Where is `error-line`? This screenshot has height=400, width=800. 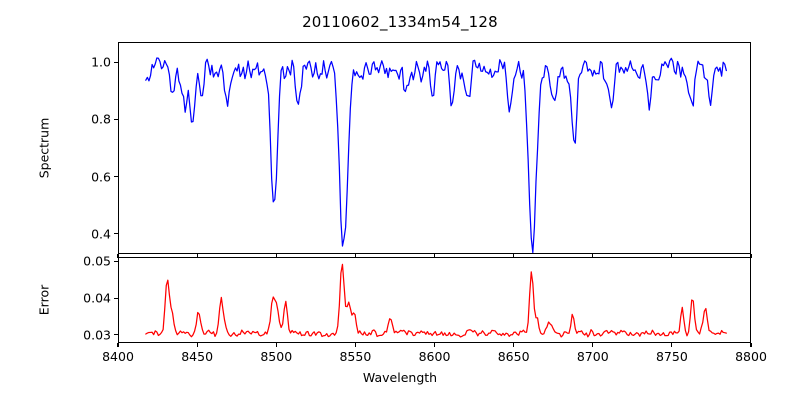
error-line is located at coordinates (436, 300).